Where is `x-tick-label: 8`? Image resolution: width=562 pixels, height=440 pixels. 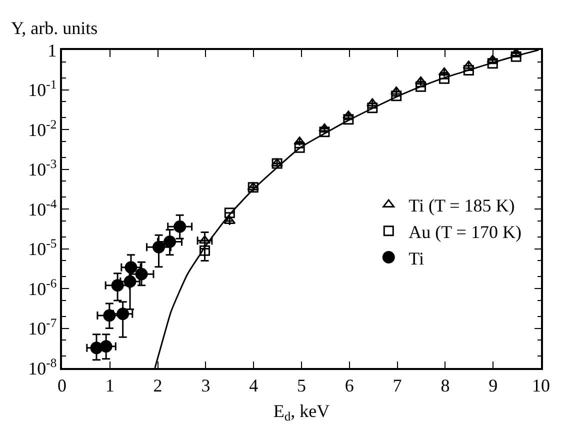
x-tick-label: 8 is located at coordinates (445, 385).